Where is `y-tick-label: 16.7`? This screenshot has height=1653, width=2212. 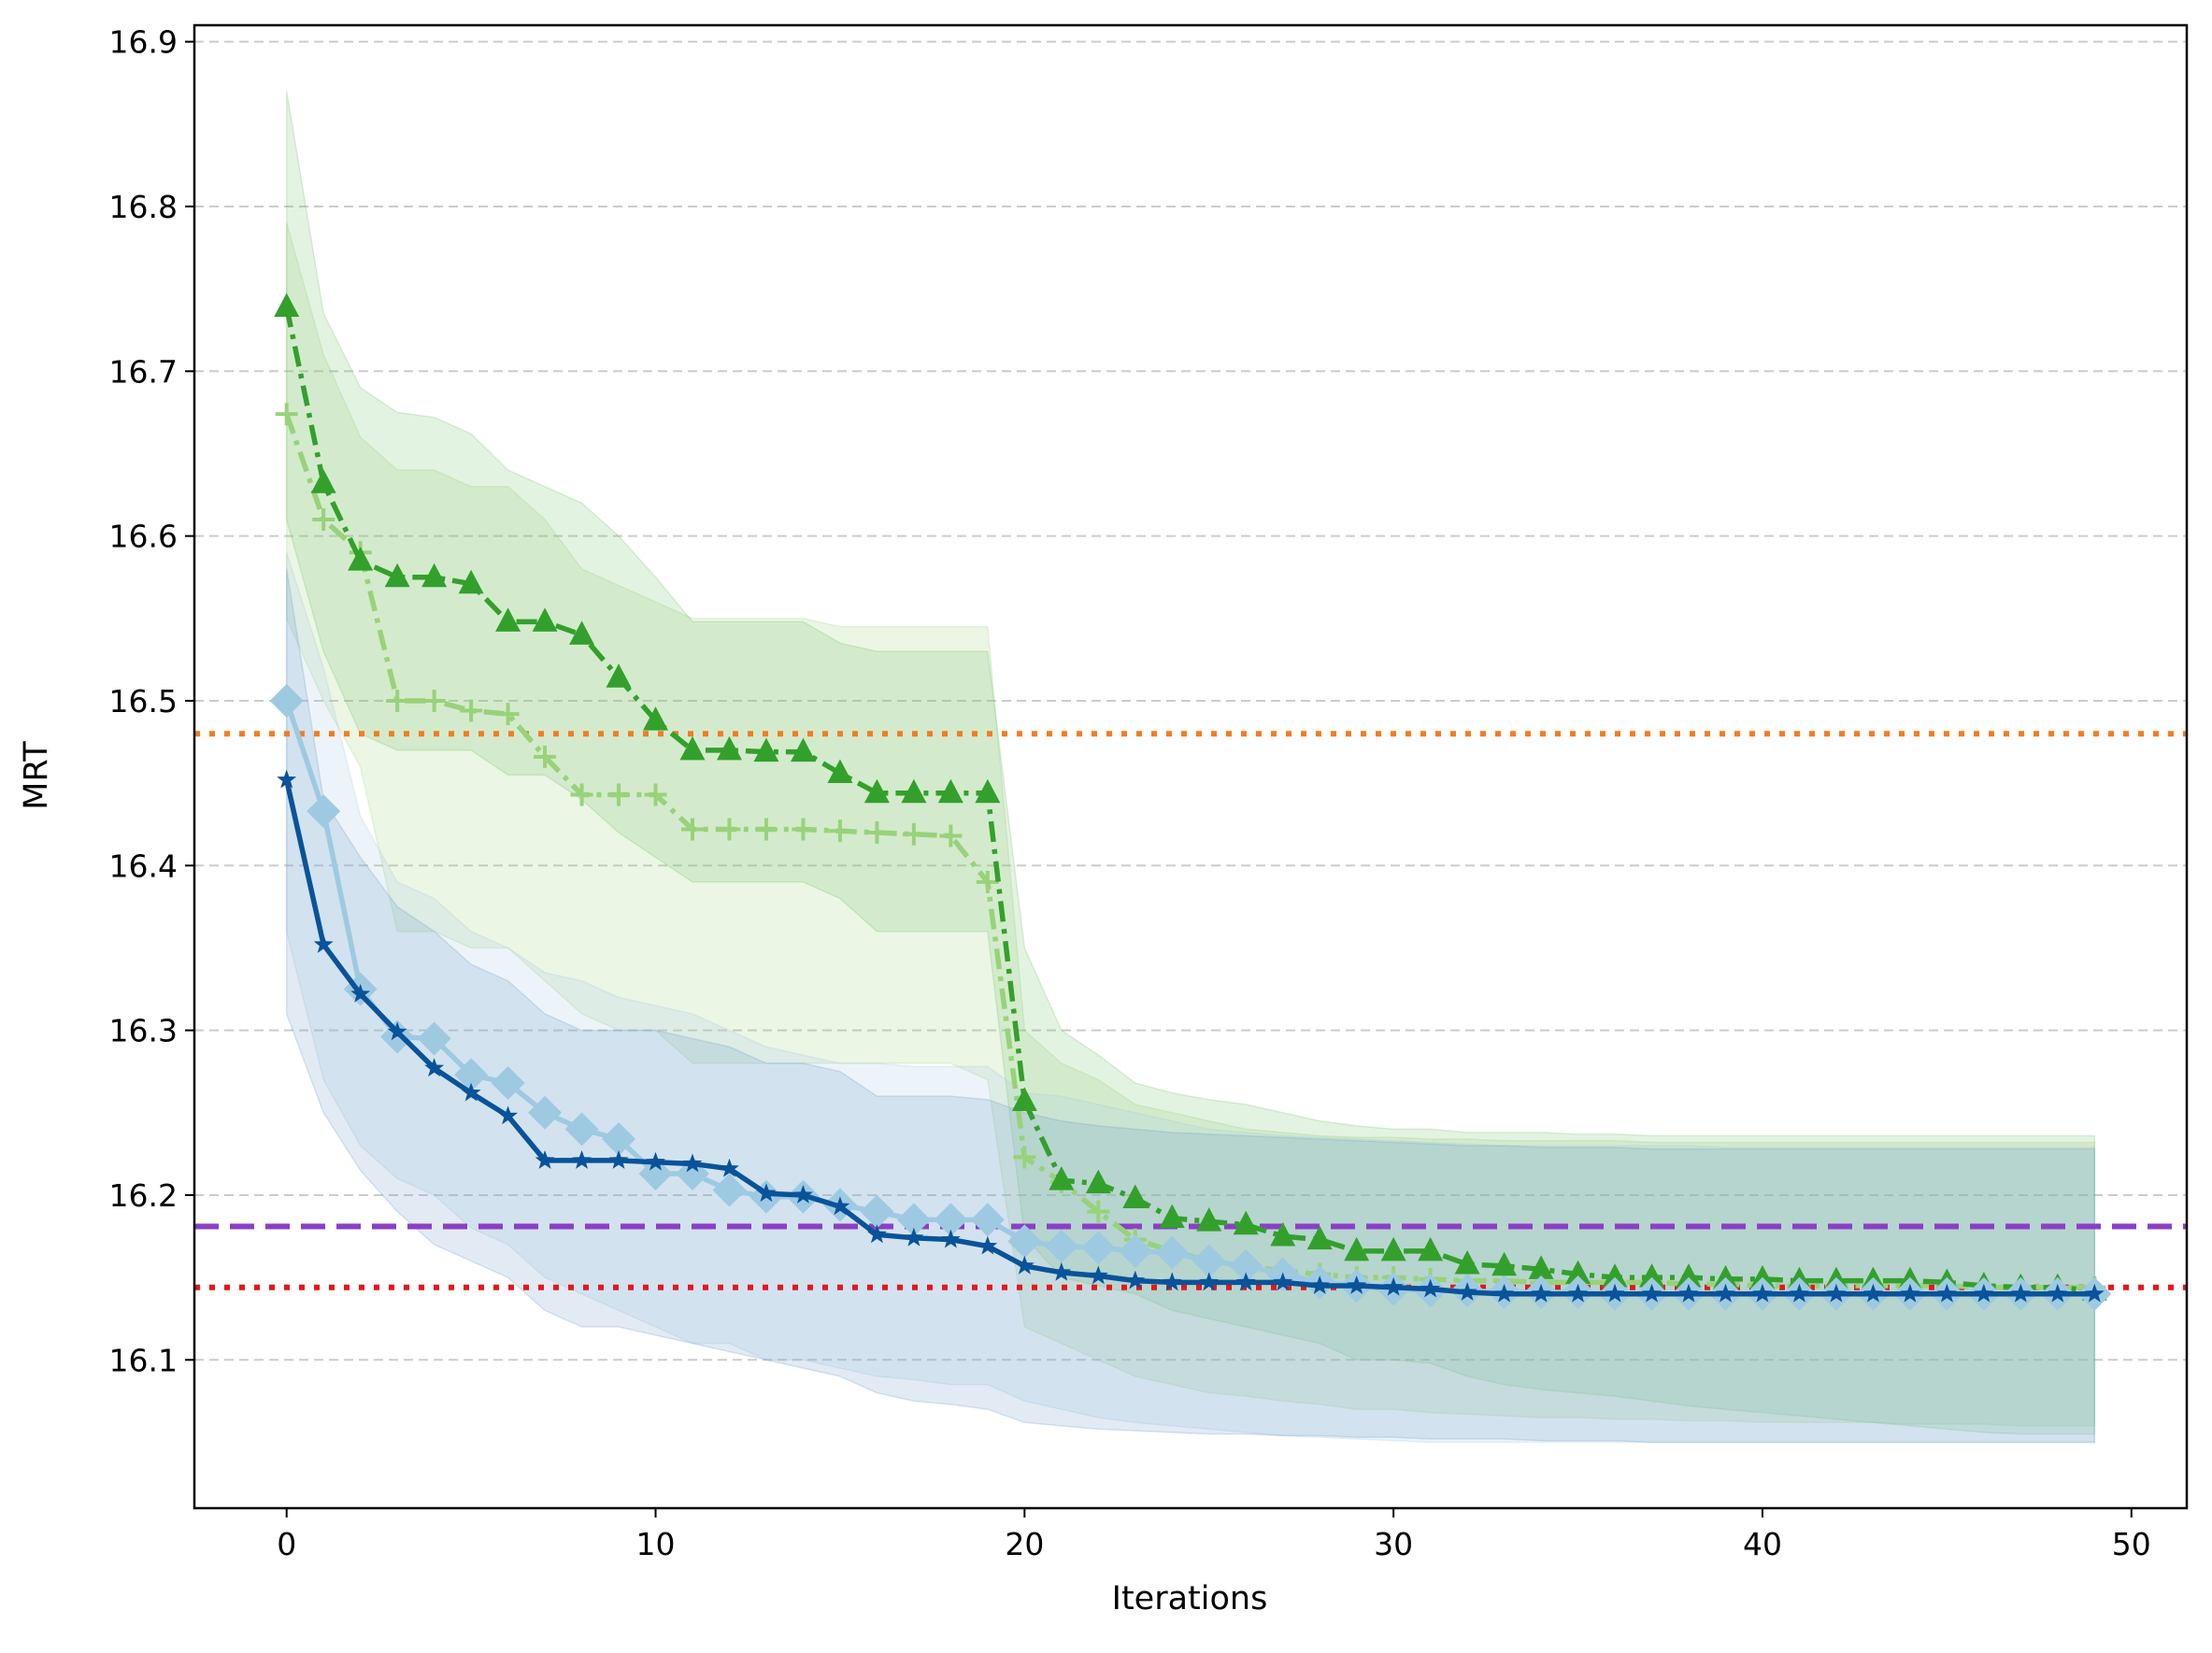
y-tick-label: 16.7 is located at coordinates (143, 371).